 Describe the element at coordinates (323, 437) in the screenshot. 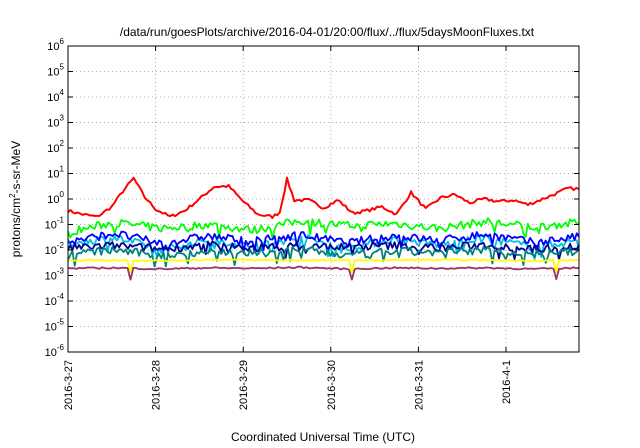

I see `x-axis-label: Coordinated Universal Time (UTC)` at that location.